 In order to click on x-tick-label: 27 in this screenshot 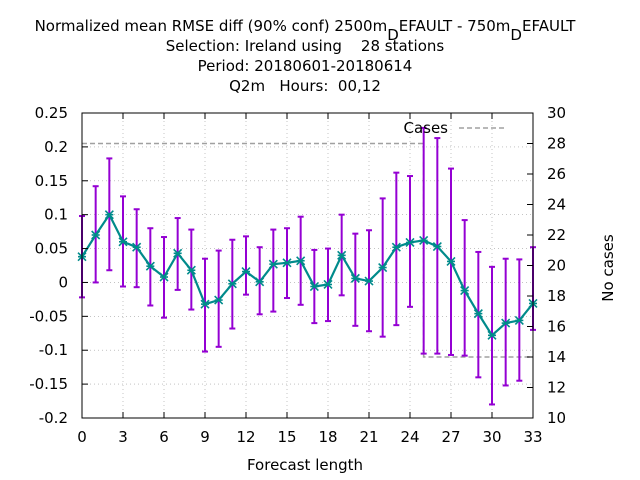, I will do `click(450, 437)`.